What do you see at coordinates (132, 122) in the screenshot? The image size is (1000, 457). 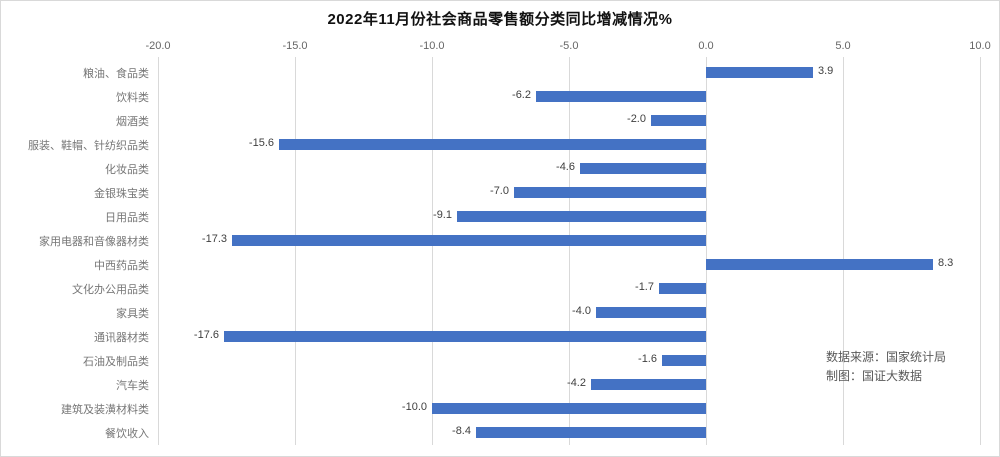 I see `category-label: 烟酒类` at bounding box center [132, 122].